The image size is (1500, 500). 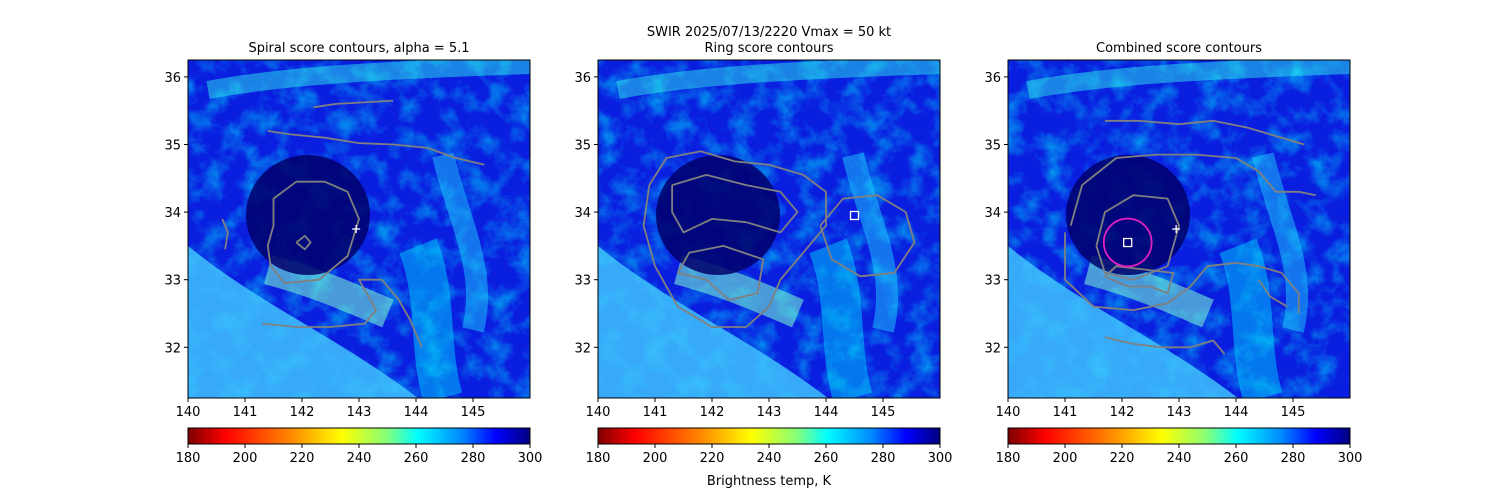 I want to click on panel-title: Spiral score contours, alpha = 5.1, so click(x=358, y=48).